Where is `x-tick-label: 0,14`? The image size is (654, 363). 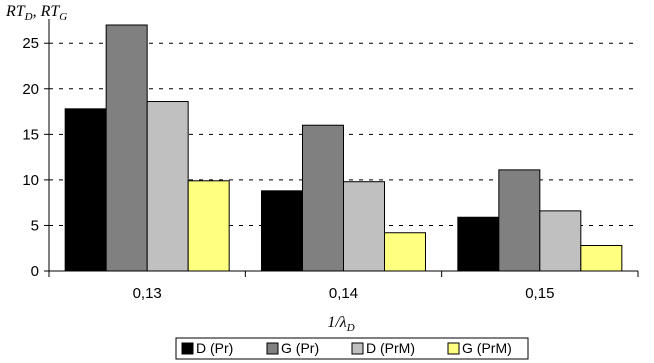
x-tick-label: 0,14 is located at coordinates (343, 293).